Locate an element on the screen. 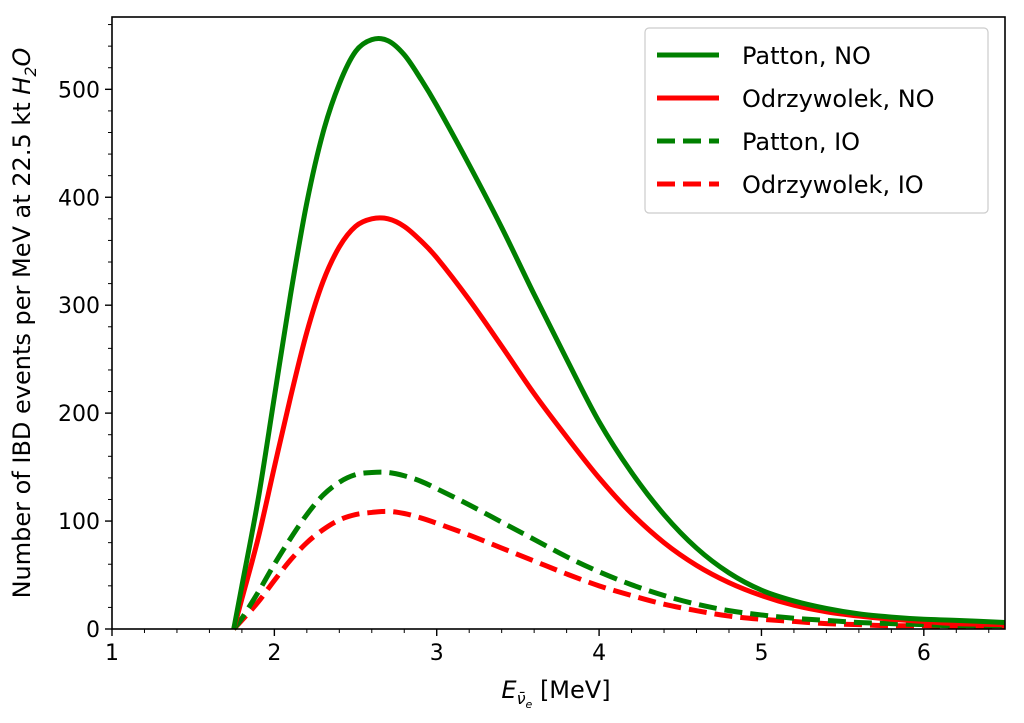 Image resolution: width=1024 pixels, height=723 pixels. y-tick-label: 500 is located at coordinates (79, 90).